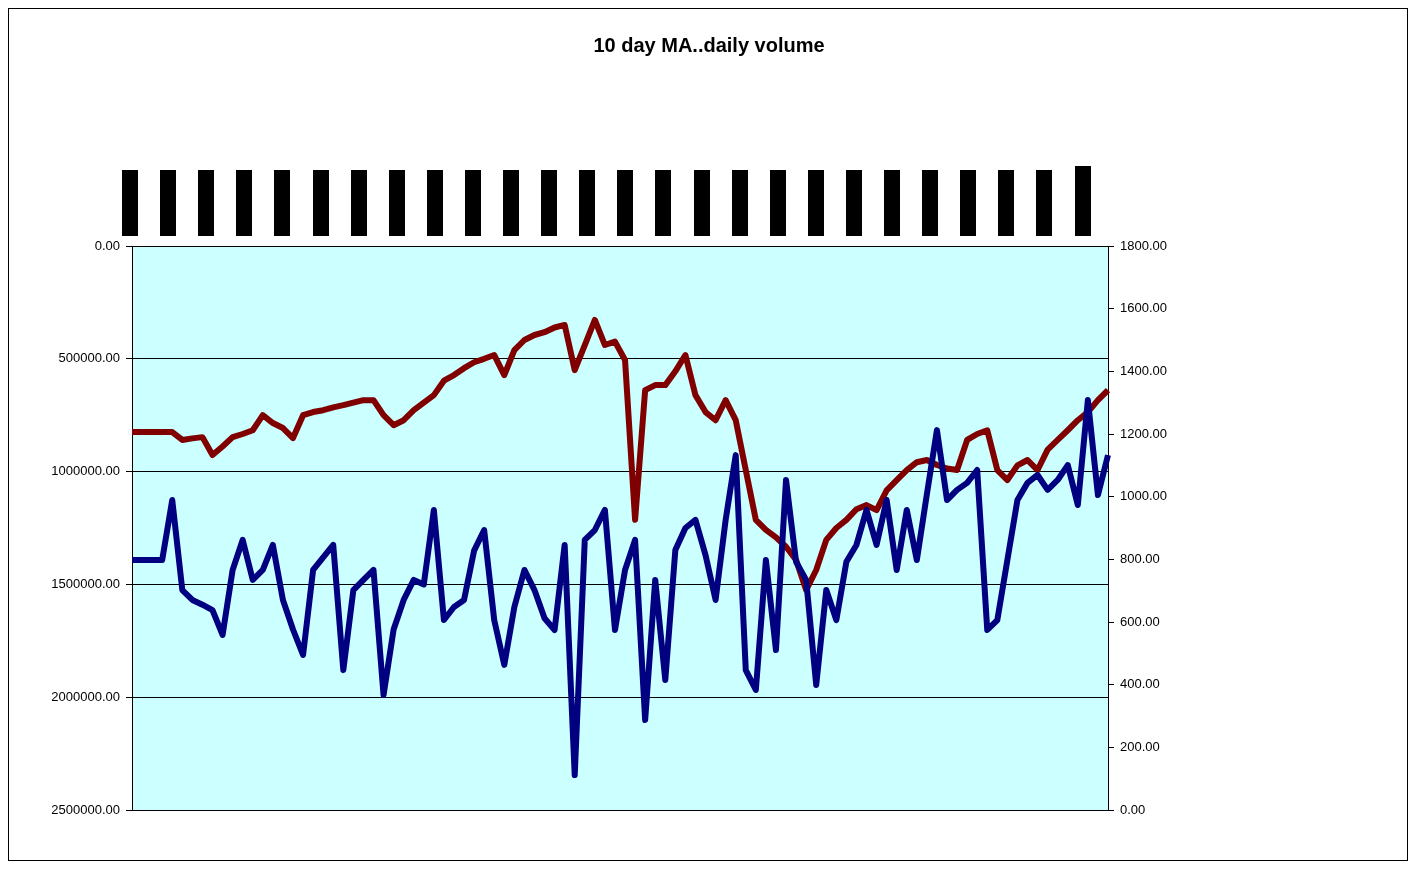 This screenshot has width=1416, height=869. I want to click on y-tick-label: 1500000.00, so click(85, 583).